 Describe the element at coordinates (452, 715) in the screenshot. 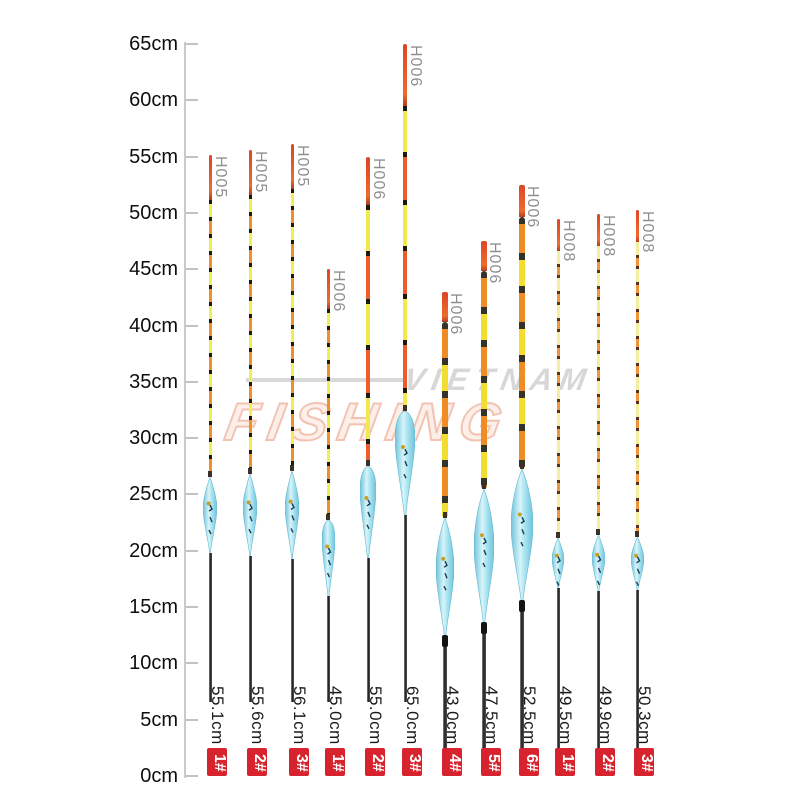

I see `float-length-label: 43.0cm` at that location.